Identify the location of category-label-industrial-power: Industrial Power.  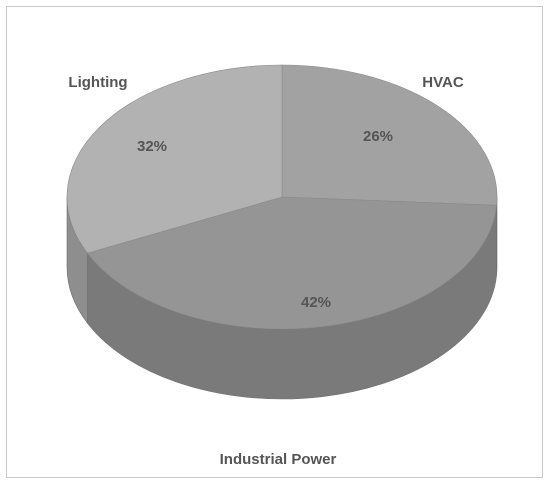
(278, 459).